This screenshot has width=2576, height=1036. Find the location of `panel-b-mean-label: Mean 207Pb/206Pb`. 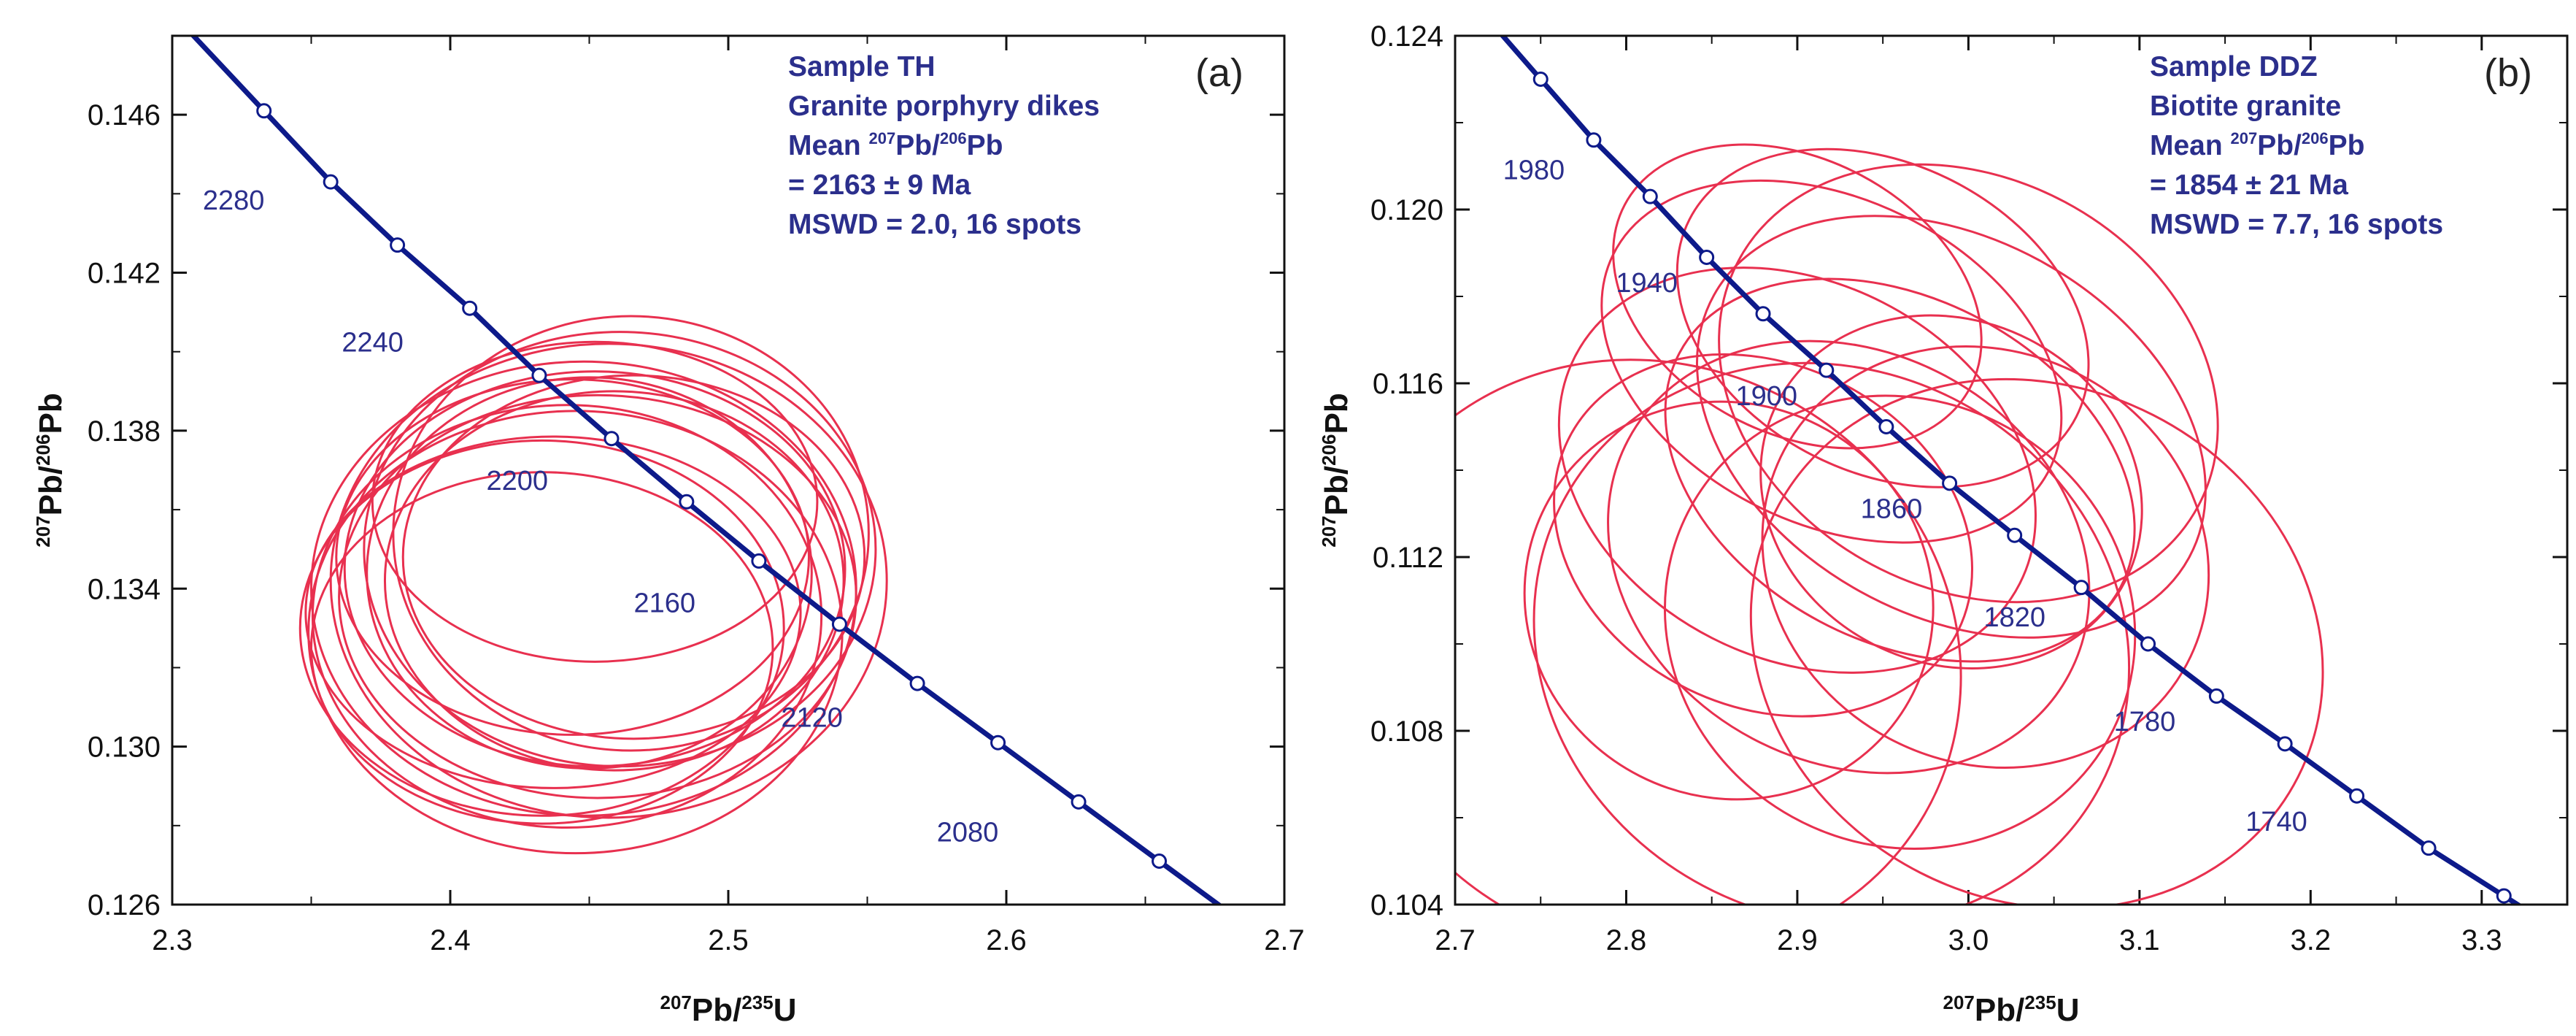

panel-b-mean-label: Mean 207Pb/206Pb is located at coordinates (2257, 145).